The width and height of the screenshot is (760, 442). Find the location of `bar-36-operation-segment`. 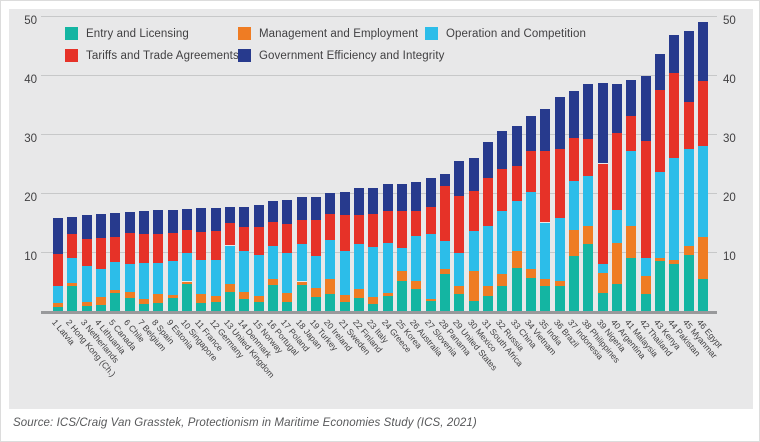

bar-36-operation-segment is located at coordinates (559, 249).